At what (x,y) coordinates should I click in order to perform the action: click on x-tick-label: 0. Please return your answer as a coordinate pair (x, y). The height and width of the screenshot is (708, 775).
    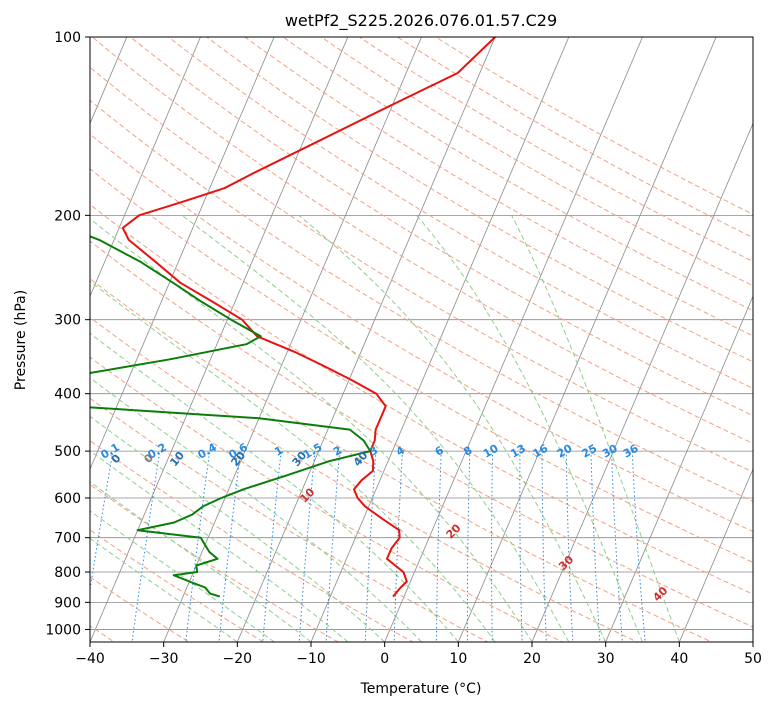
    Looking at the image, I should click on (384, 659).